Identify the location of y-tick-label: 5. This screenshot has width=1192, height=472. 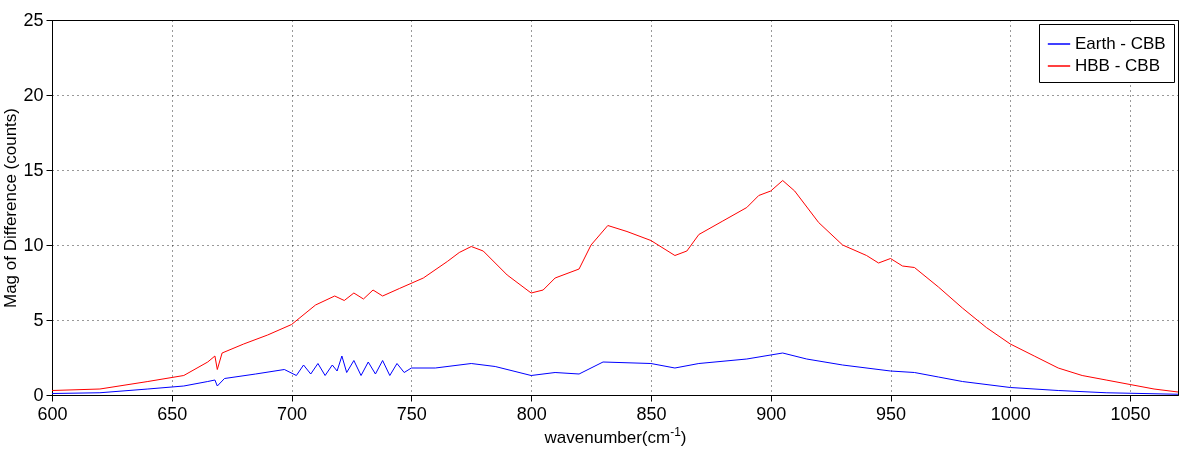
(38, 319).